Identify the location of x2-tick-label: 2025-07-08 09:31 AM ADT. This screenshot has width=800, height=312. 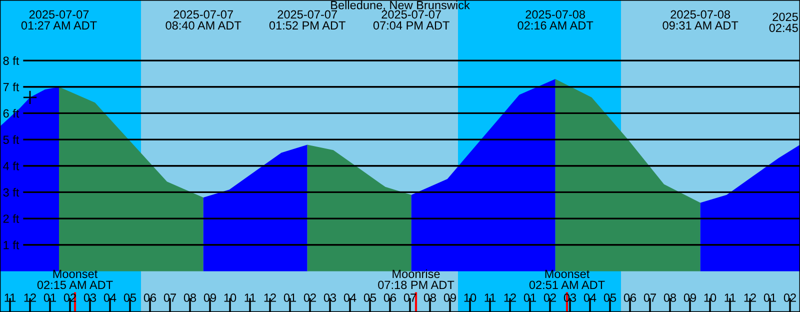
(700, 20).